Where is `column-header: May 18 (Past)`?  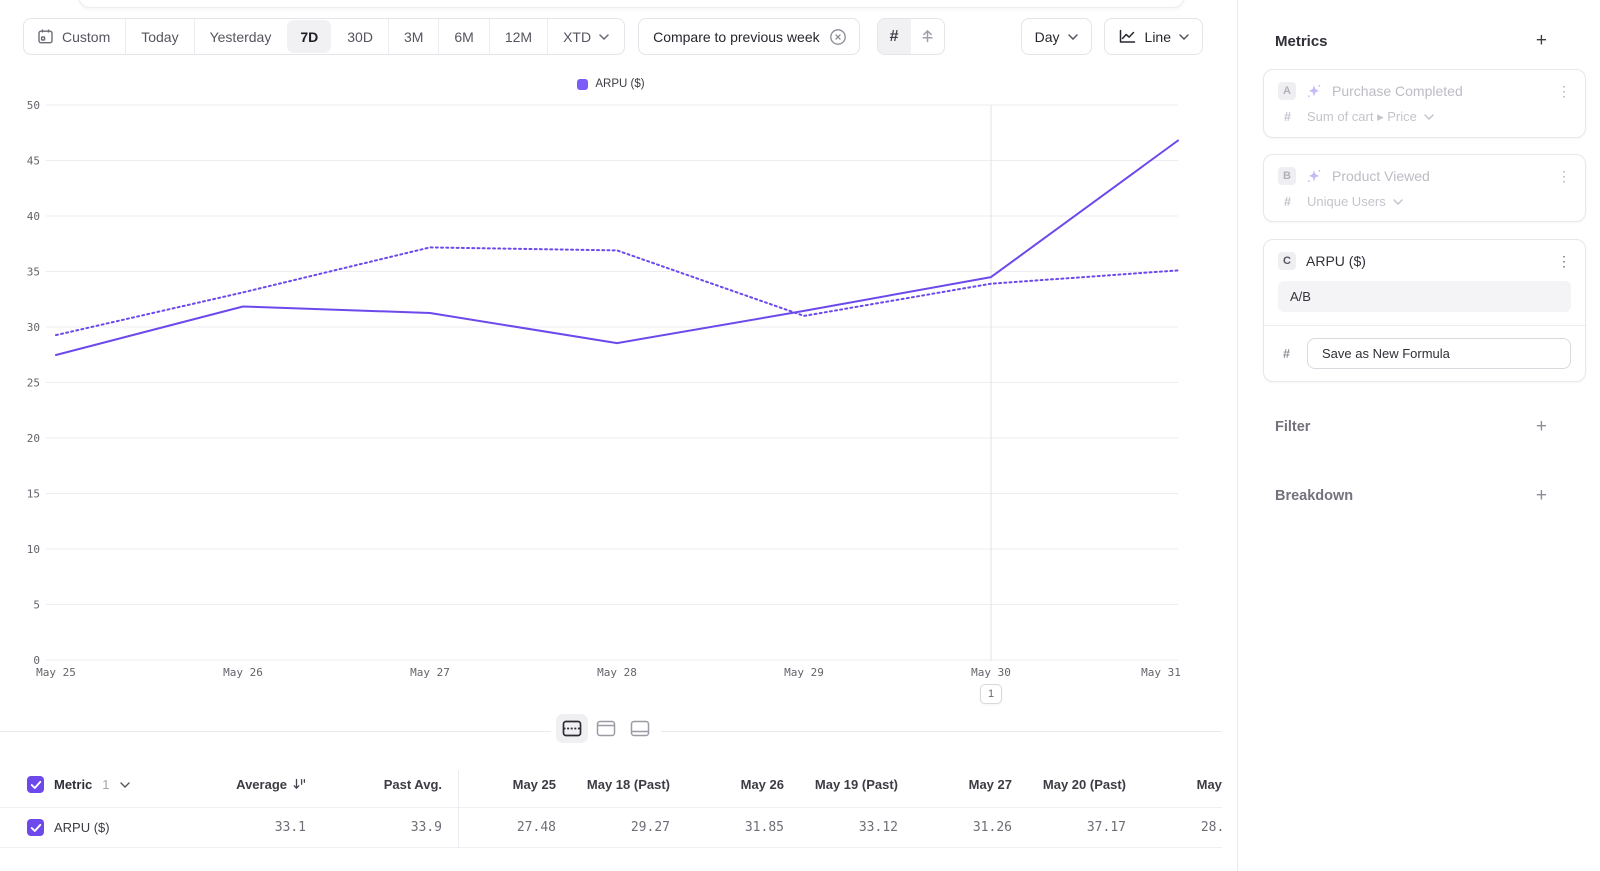
column-header: May 18 (Past) is located at coordinates (628, 784).